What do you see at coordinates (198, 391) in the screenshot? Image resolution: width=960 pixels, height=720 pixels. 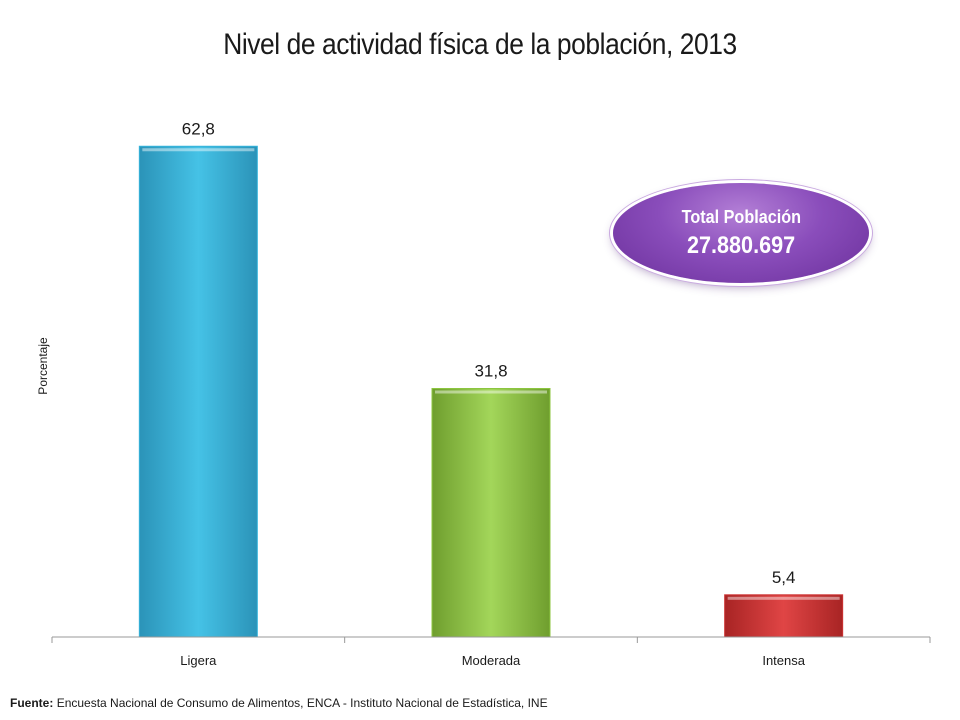 I see `bar-ligera` at bounding box center [198, 391].